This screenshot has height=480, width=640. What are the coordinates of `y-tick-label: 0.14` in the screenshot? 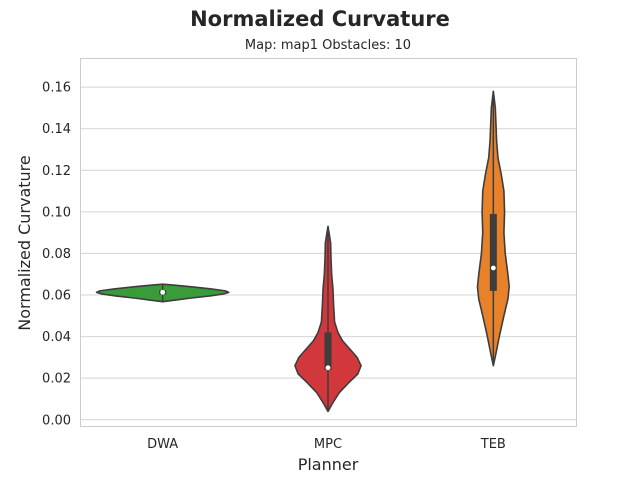 It's located at (56, 129).